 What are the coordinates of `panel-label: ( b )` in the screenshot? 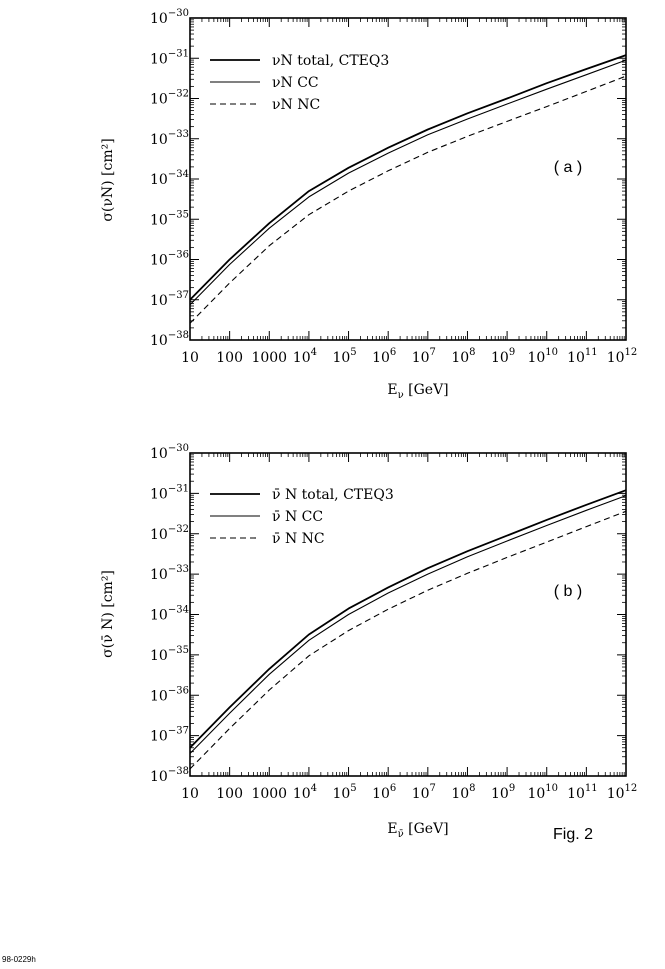 It's located at (568, 591).